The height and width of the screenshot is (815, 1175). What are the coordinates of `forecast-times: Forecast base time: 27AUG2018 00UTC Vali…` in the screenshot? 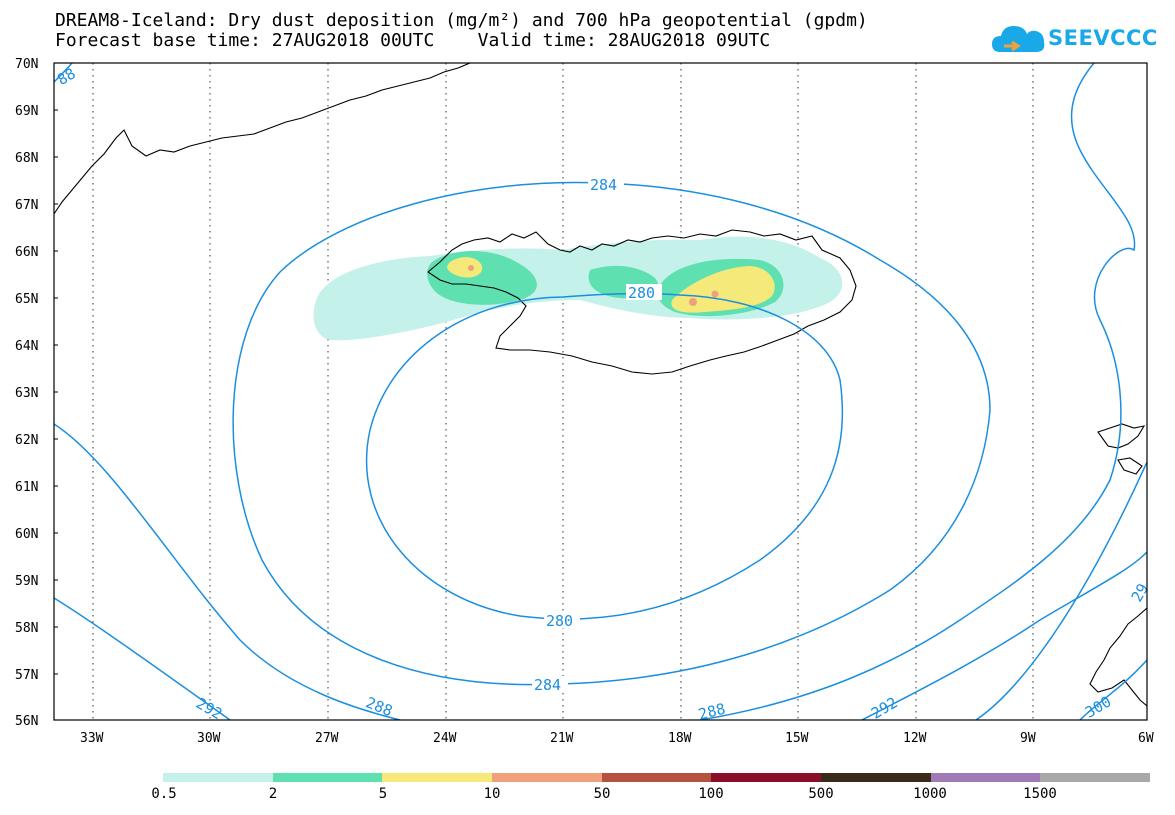 It's located at (413, 40).